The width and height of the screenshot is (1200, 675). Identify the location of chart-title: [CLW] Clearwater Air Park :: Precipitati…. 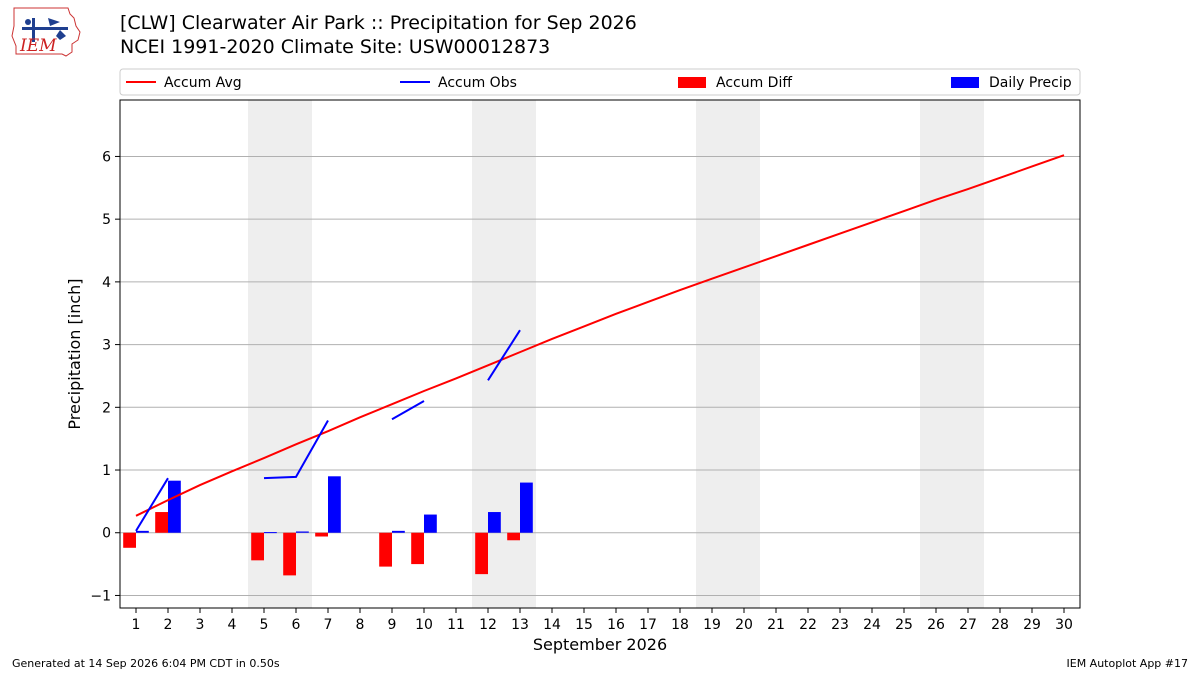
(378, 23).